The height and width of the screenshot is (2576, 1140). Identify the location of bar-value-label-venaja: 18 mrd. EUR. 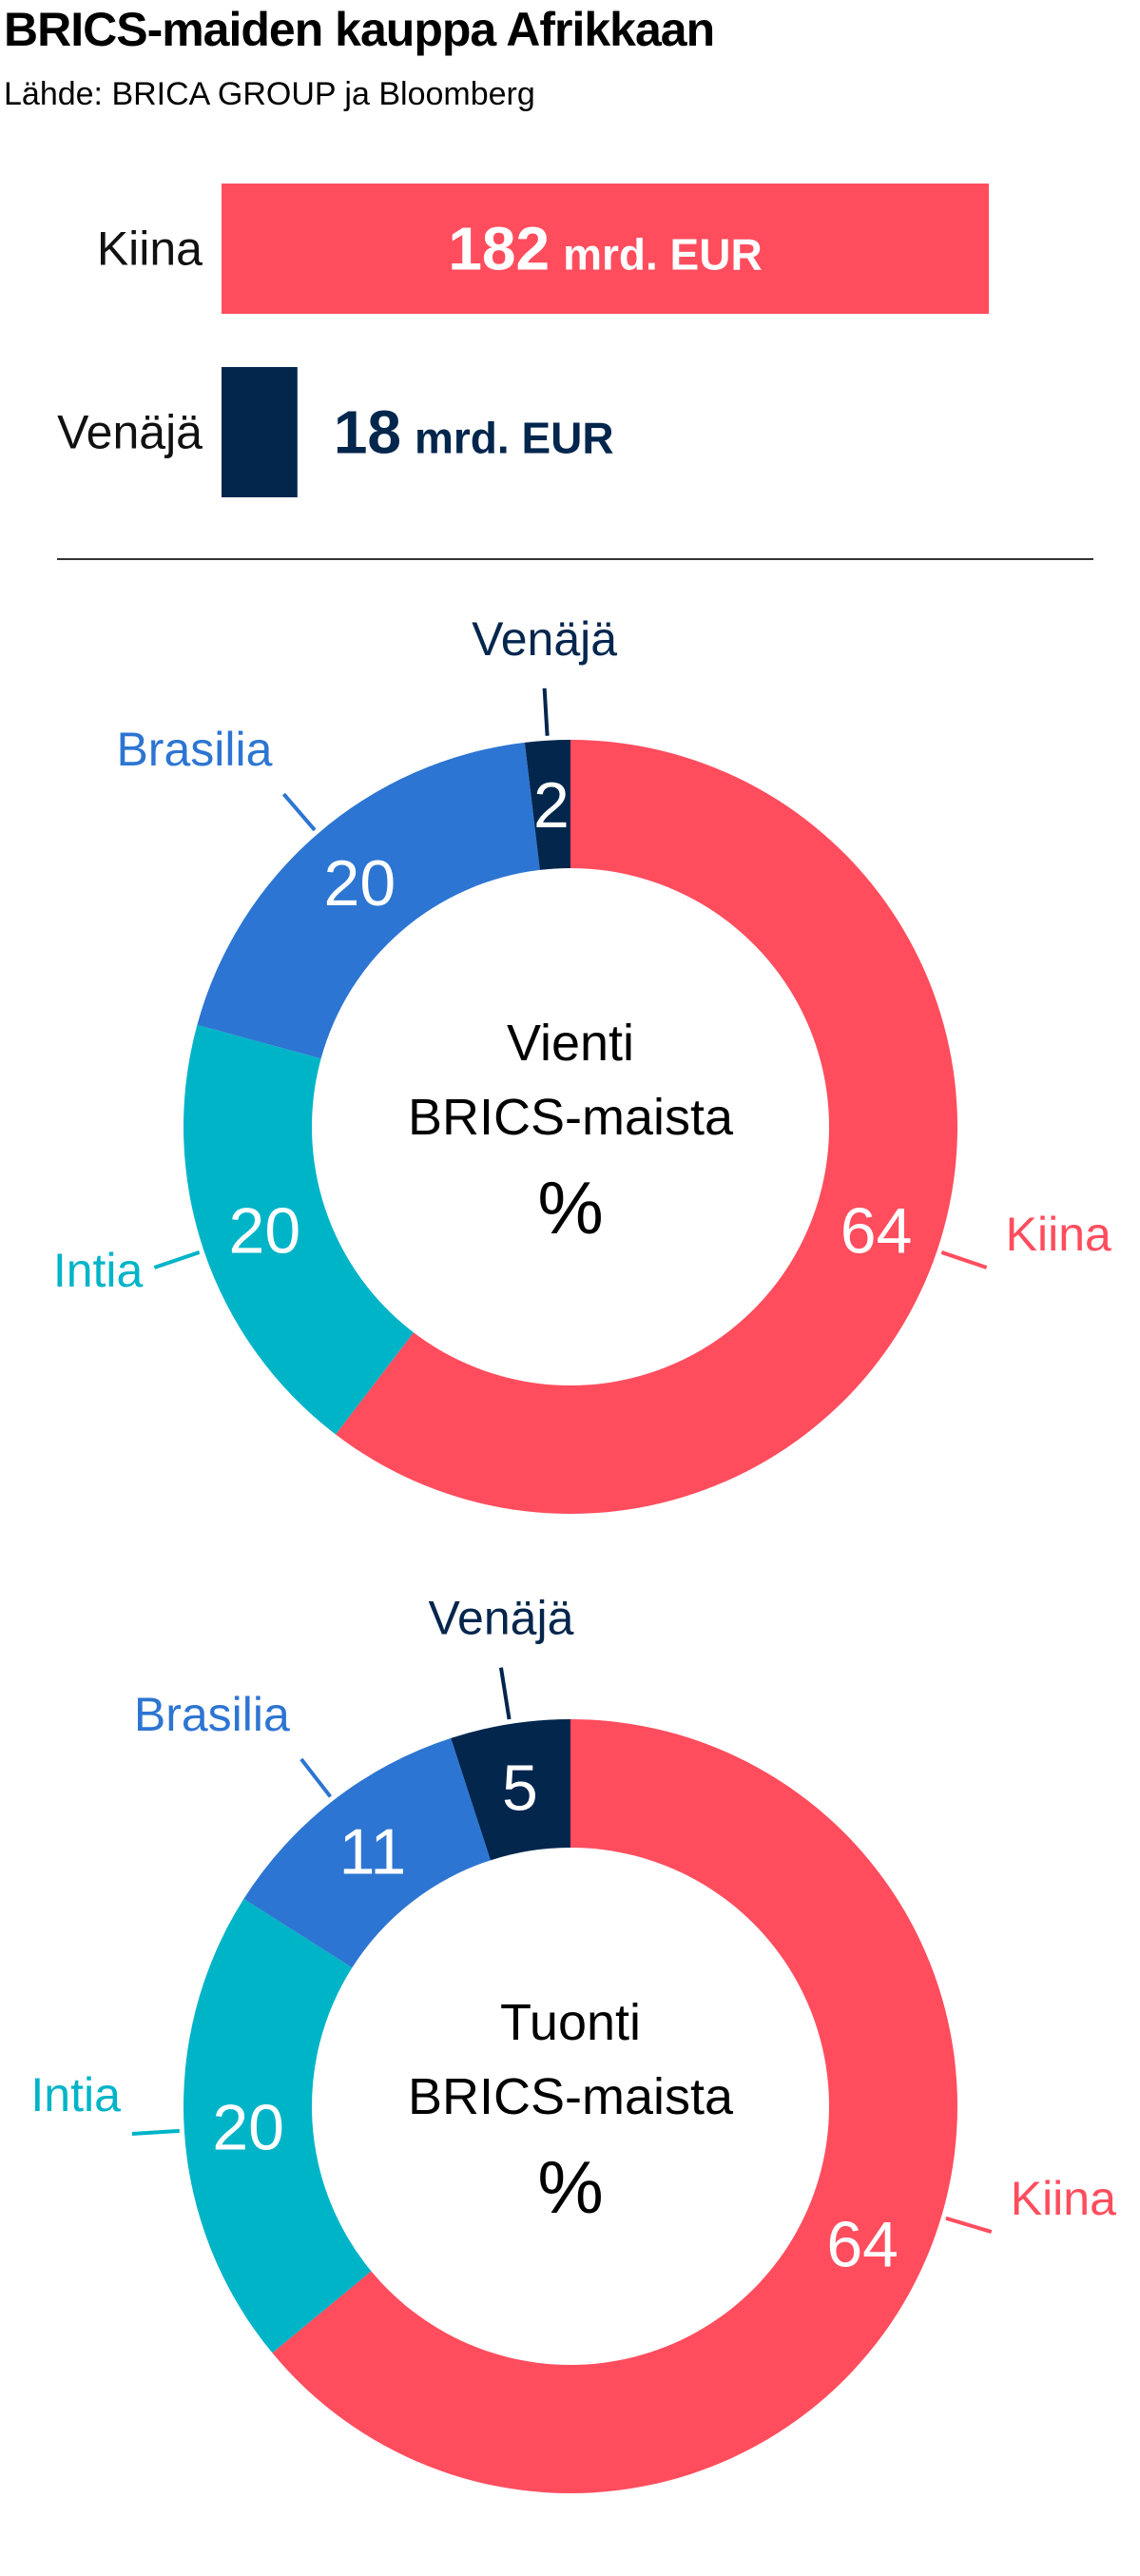
(474, 432).